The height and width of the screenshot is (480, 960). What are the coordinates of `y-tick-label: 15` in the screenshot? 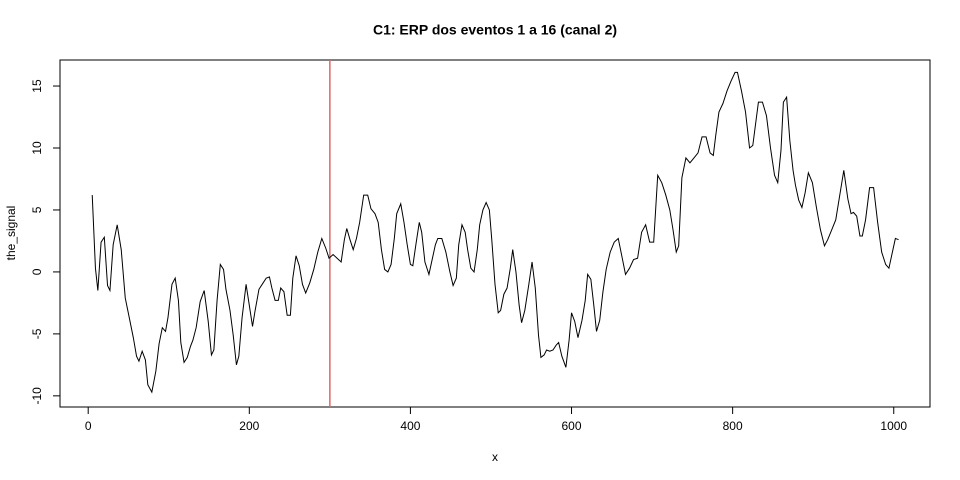 It's located at (37, 86).